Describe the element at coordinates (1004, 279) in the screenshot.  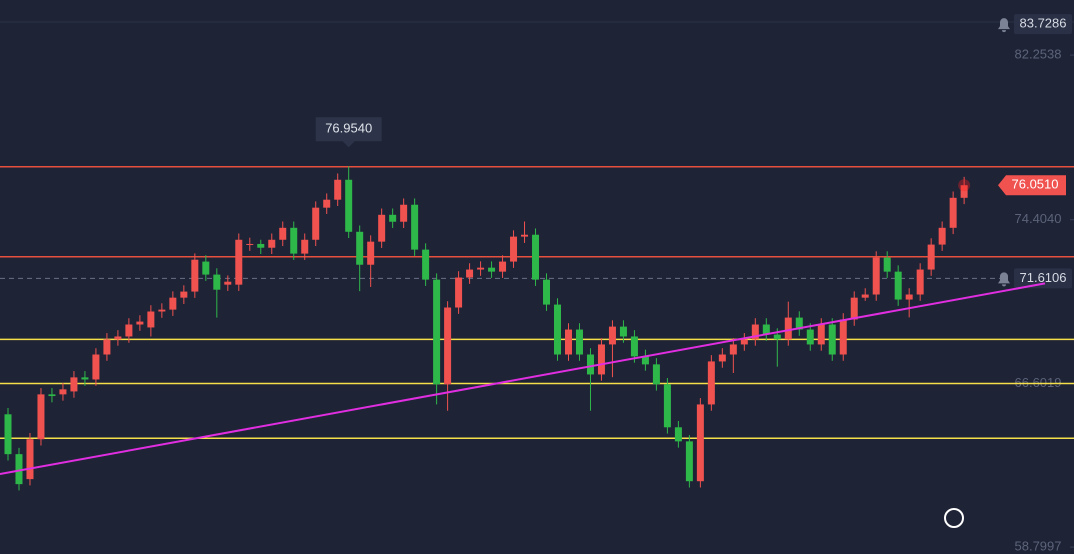
I see `bell-icon` at that location.